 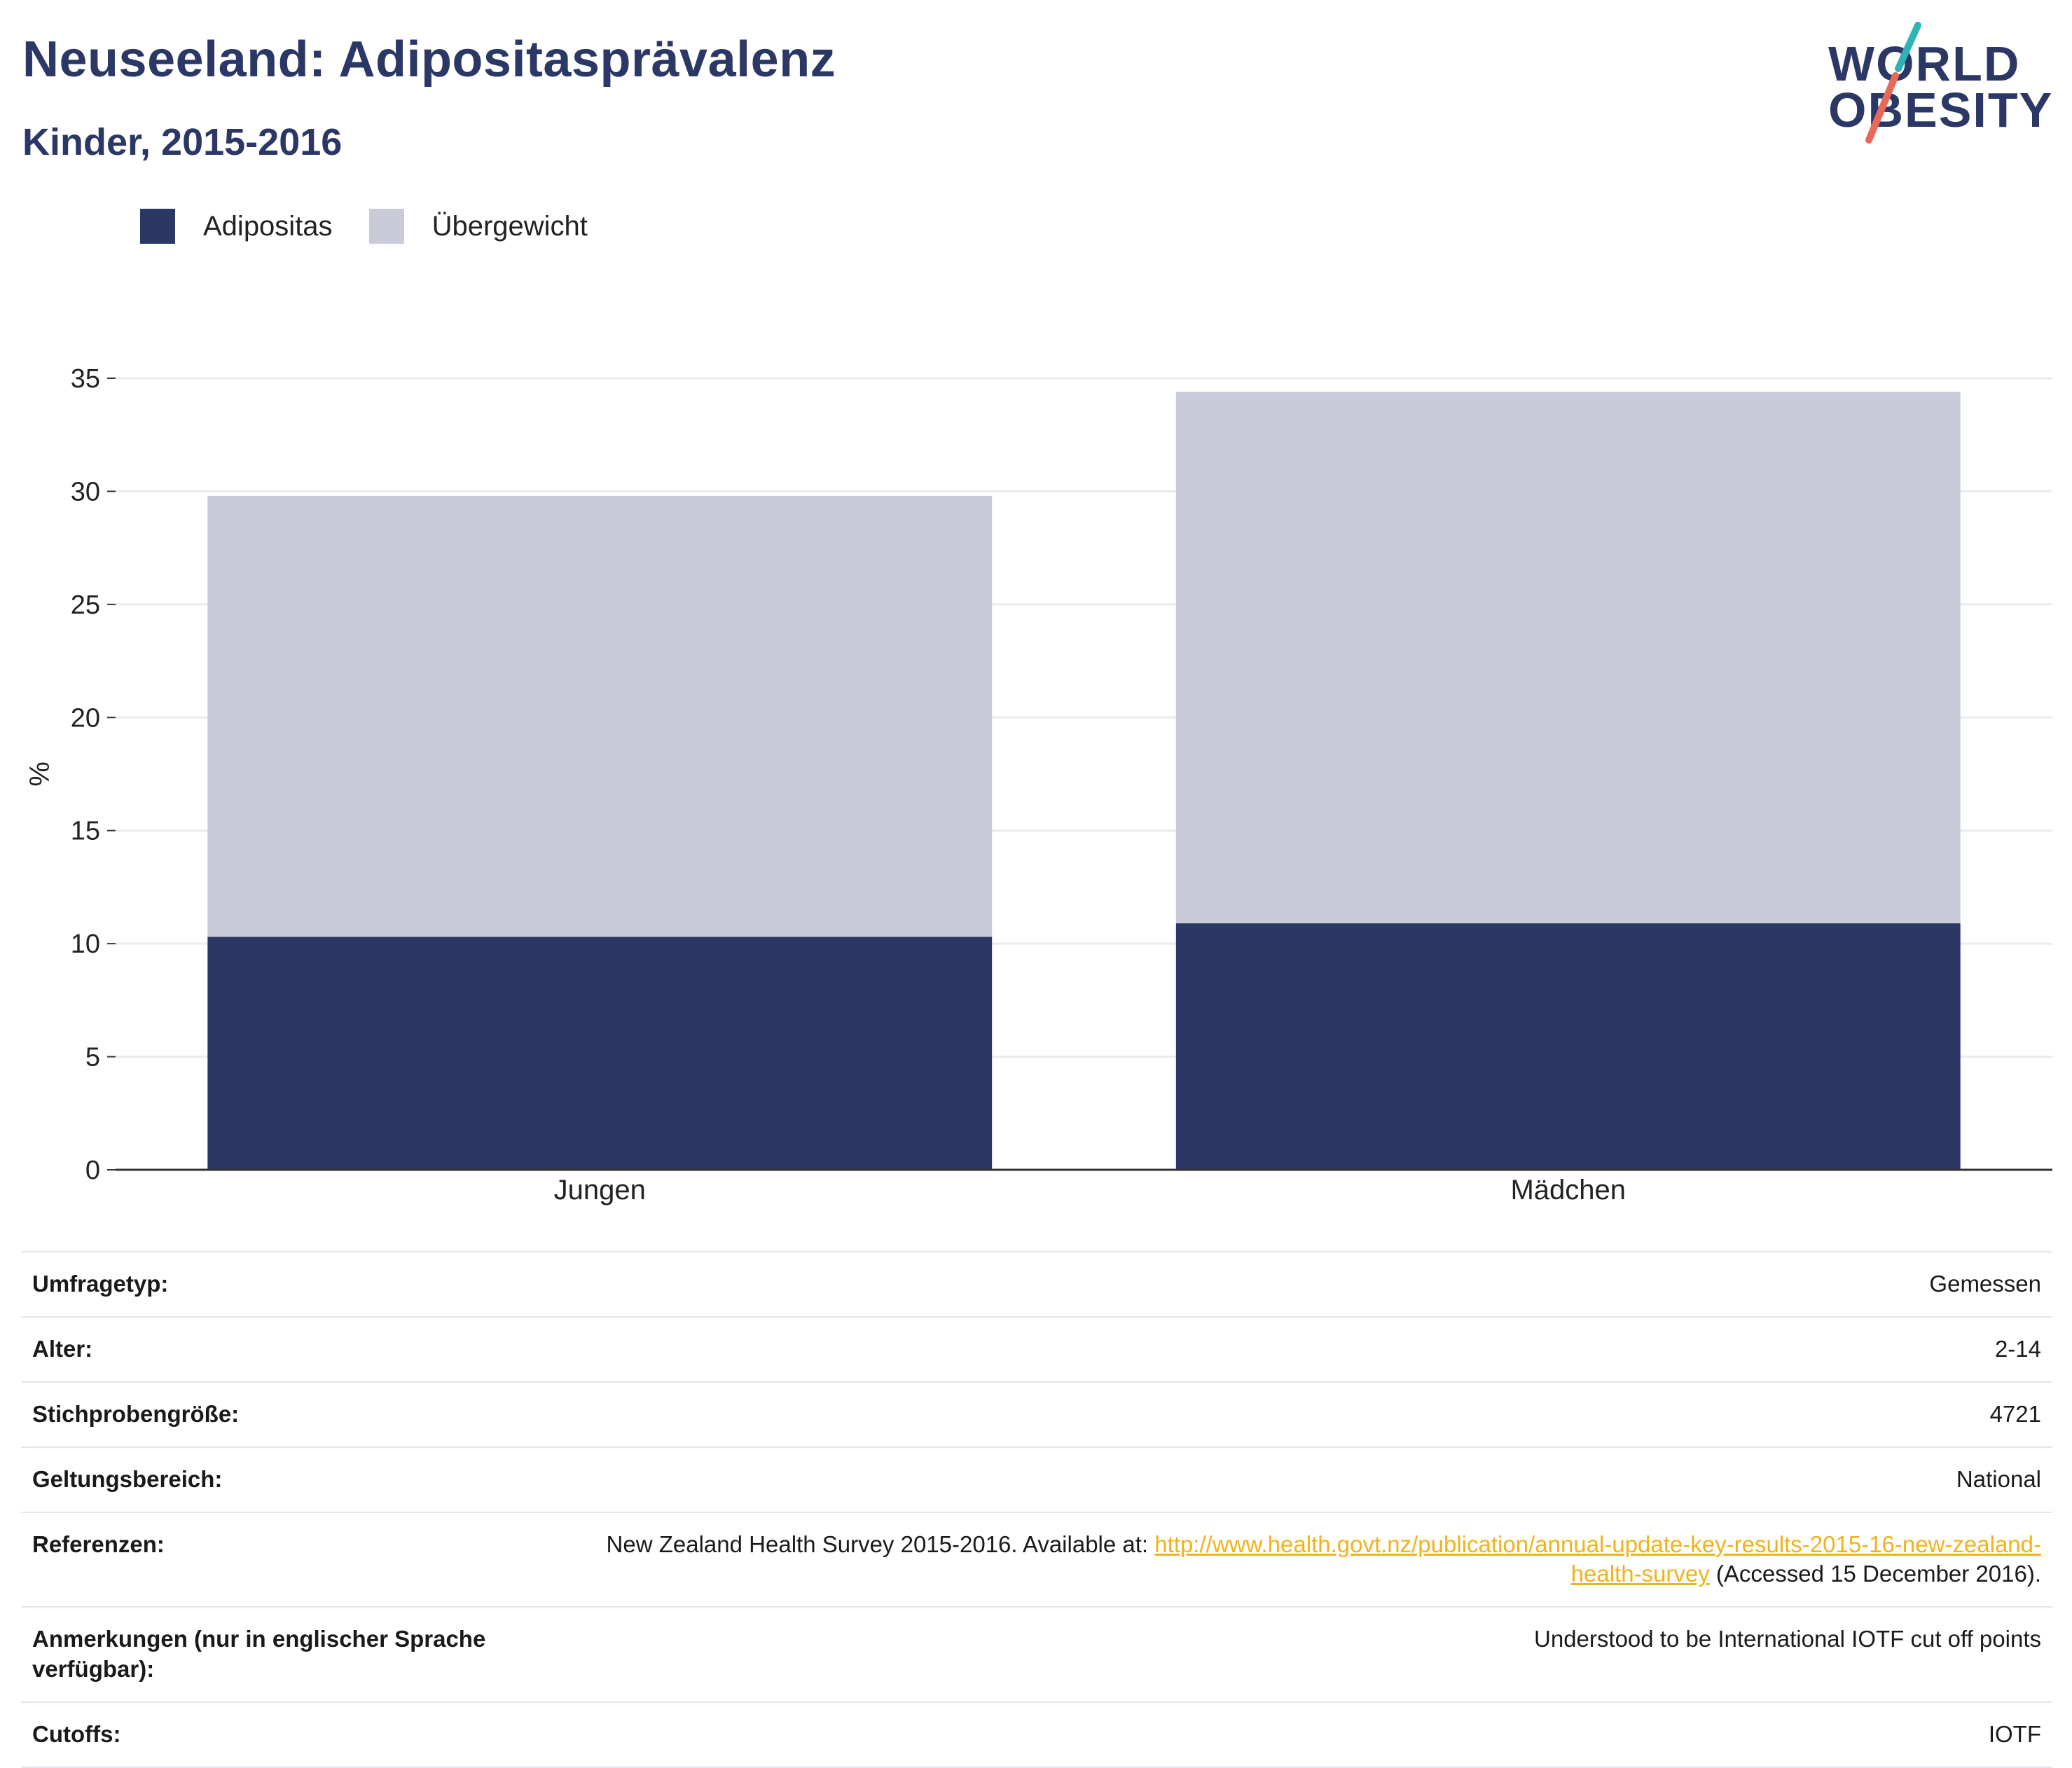 I want to click on info-row-coverage: Geltungsbereich: National, so click(x=1037, y=1479).